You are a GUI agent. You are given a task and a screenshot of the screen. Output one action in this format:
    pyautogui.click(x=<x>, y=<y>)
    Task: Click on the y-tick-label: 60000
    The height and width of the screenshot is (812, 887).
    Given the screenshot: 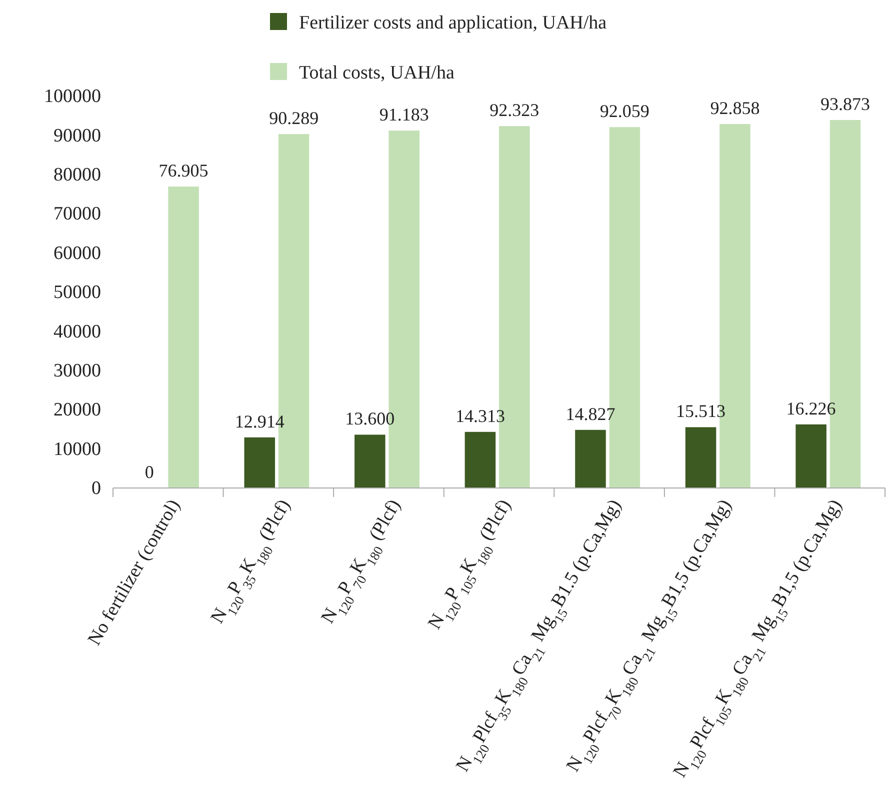 What is the action you would take?
    pyautogui.click(x=77, y=253)
    